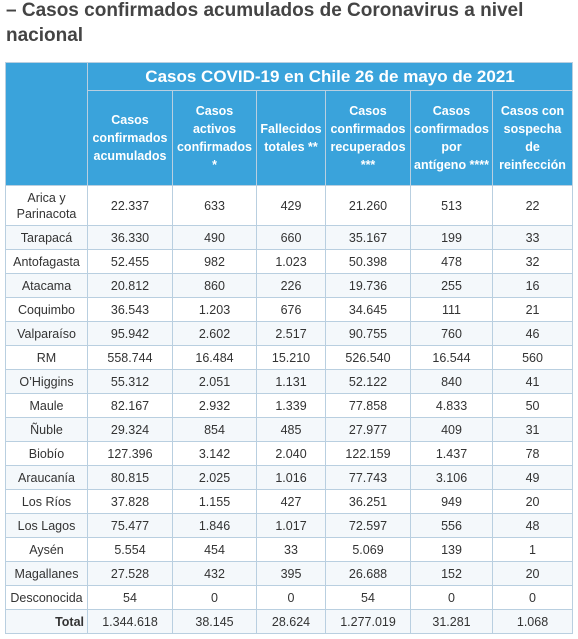 The width and height of the screenshot is (578, 639). What do you see at coordinates (214, 309) in the screenshot?
I see `value-cell: 1.203` at bounding box center [214, 309].